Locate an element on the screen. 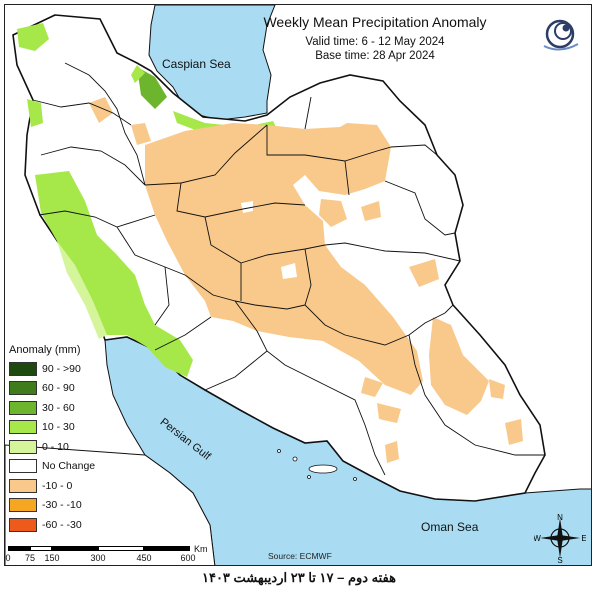  islands is located at coordinates (317, 465).